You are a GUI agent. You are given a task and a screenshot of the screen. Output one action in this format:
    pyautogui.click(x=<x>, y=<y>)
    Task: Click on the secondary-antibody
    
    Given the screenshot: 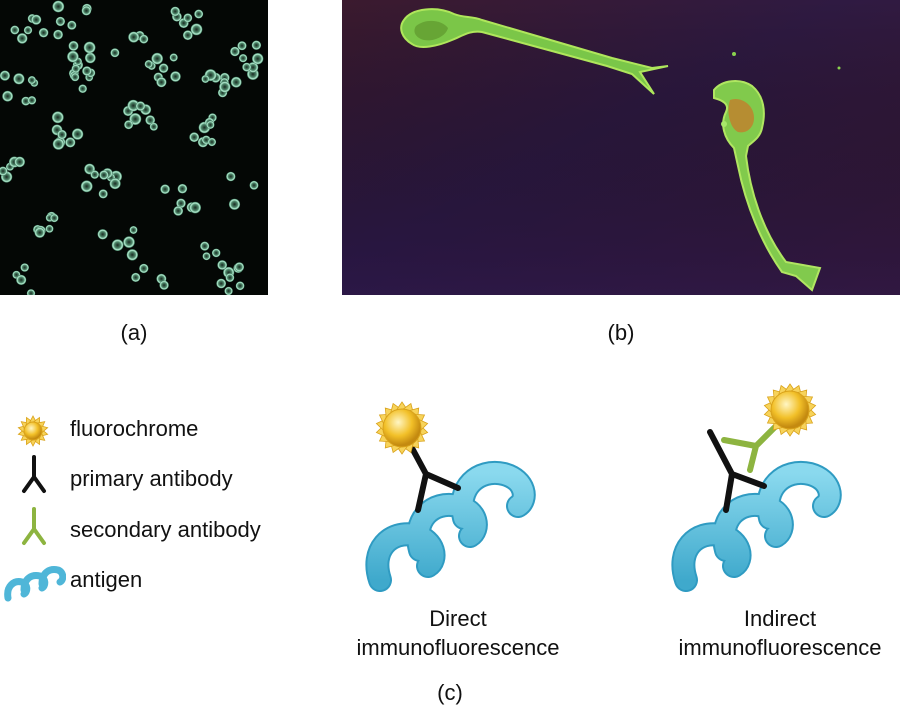 What is the action you would take?
    pyautogui.click(x=750, y=448)
    